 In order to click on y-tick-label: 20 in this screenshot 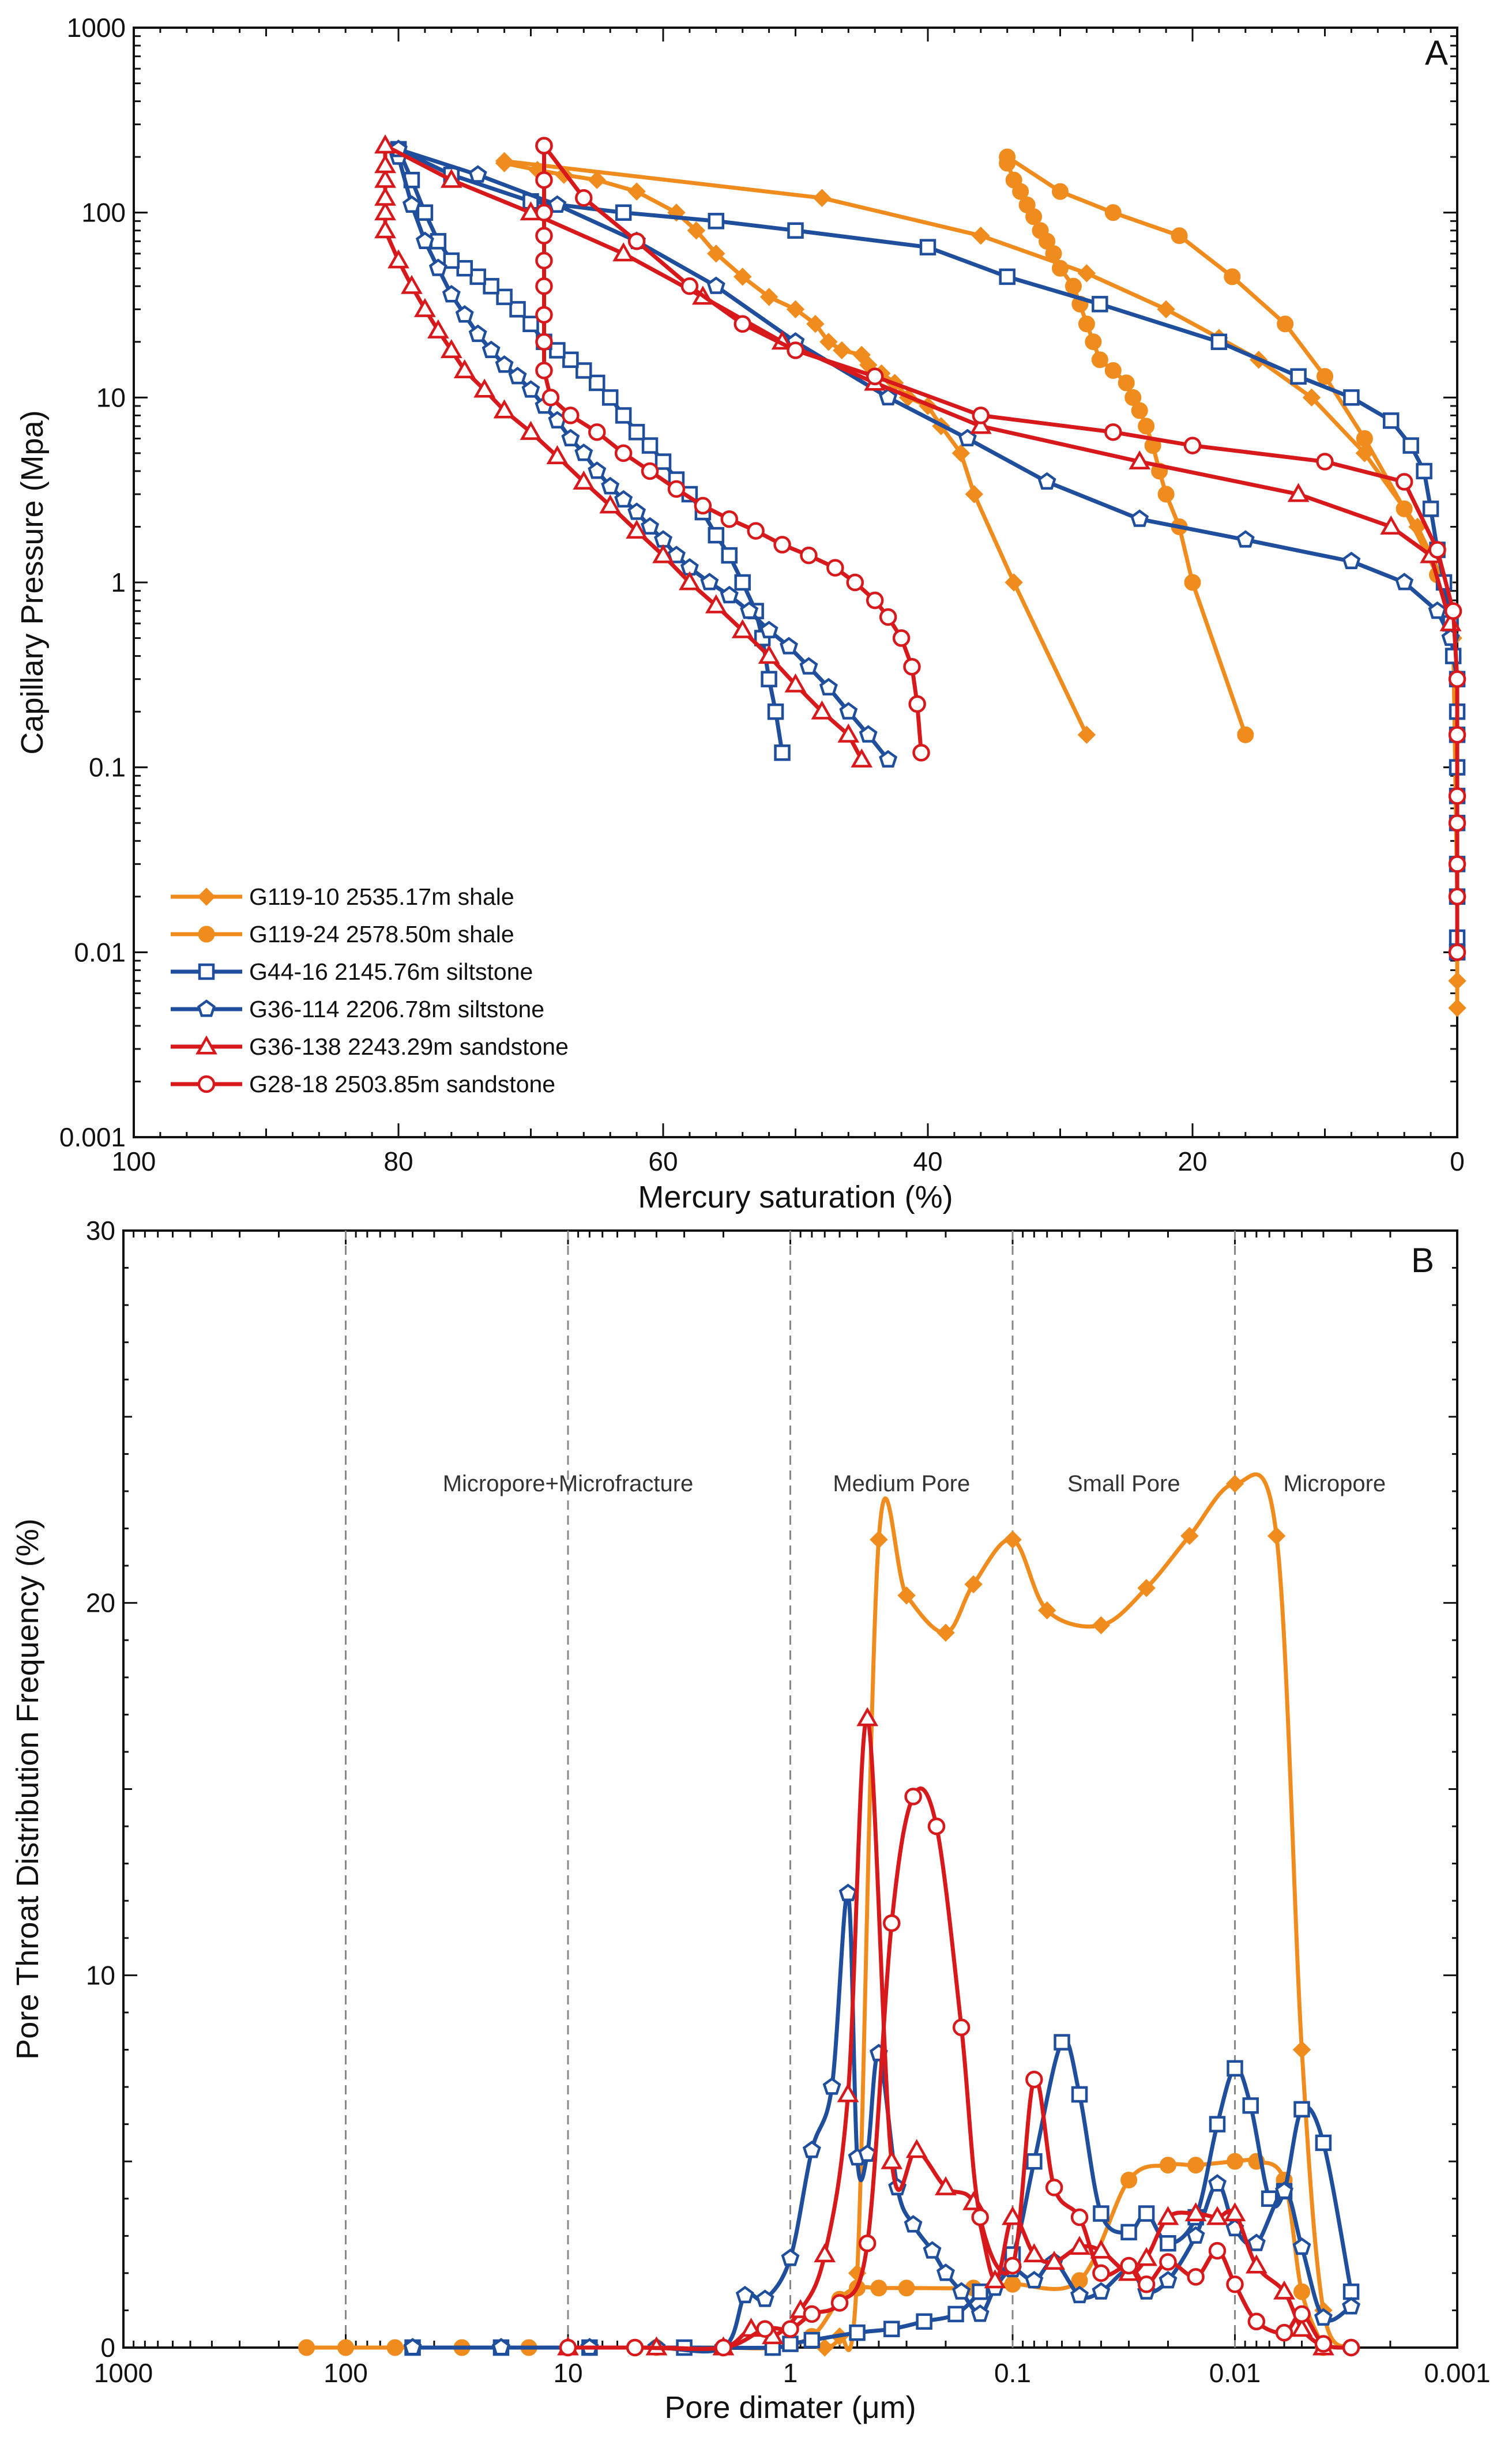, I will do `click(100, 1603)`.